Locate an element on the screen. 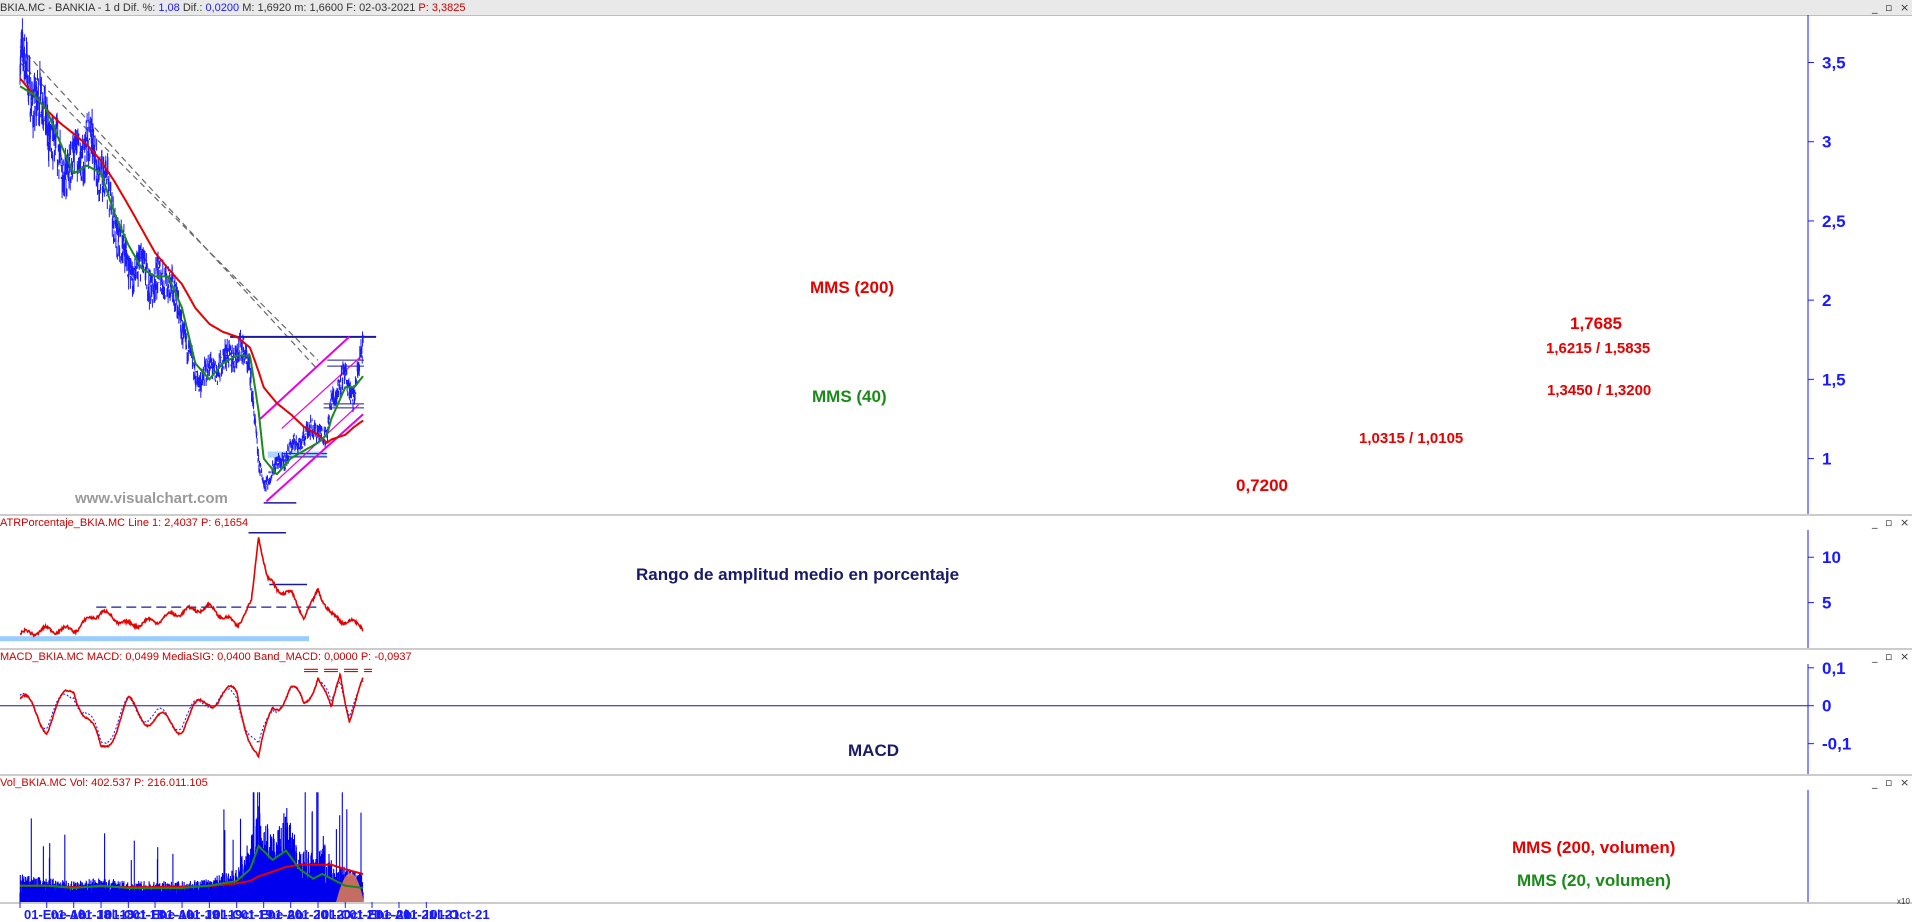 This screenshot has width=1912, height=922. volume-highlight is located at coordinates (350, 887).